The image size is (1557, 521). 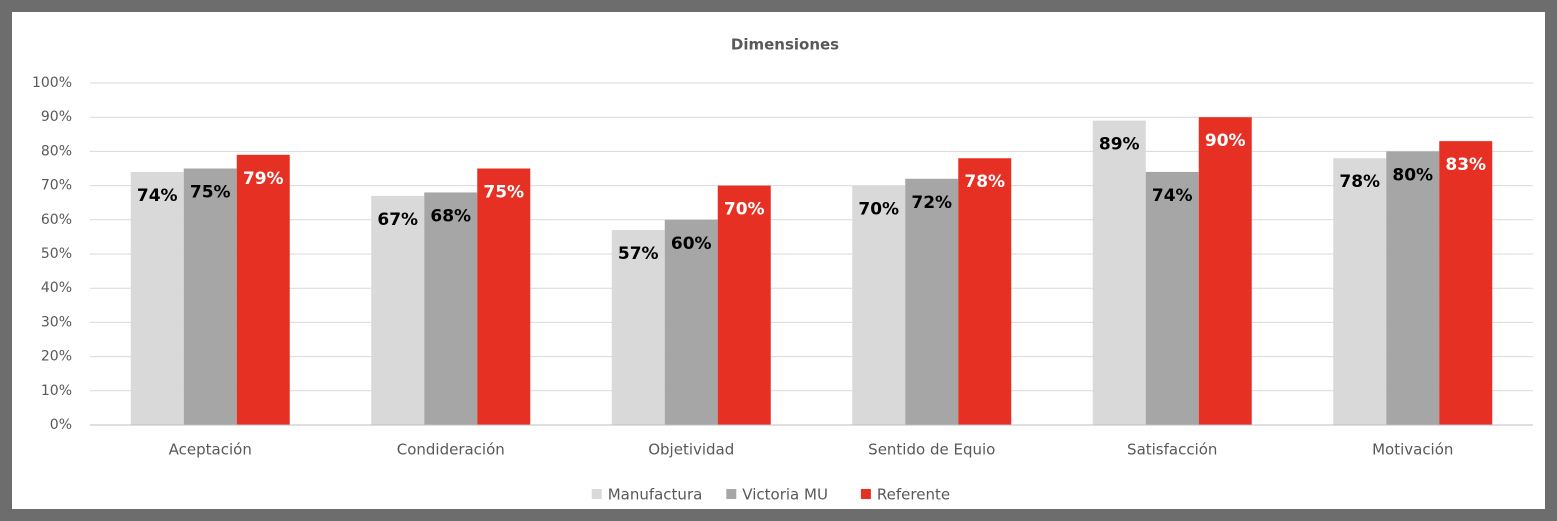 What do you see at coordinates (785, 45) in the screenshot?
I see `chart-title: Dimensiones` at bounding box center [785, 45].